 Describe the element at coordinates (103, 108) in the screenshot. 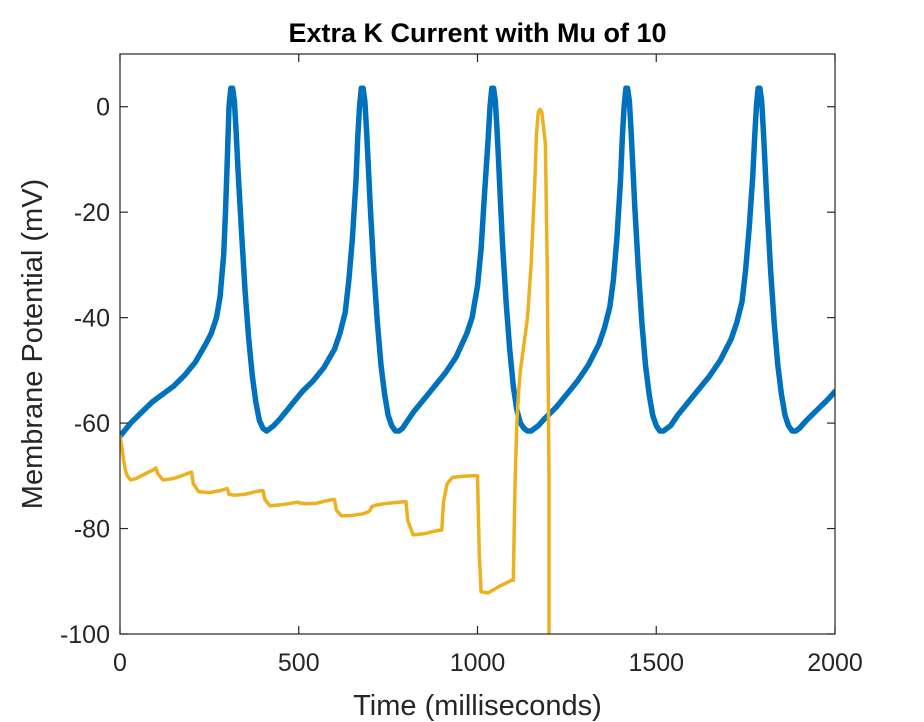

I see `y-tick-label: 0` at that location.